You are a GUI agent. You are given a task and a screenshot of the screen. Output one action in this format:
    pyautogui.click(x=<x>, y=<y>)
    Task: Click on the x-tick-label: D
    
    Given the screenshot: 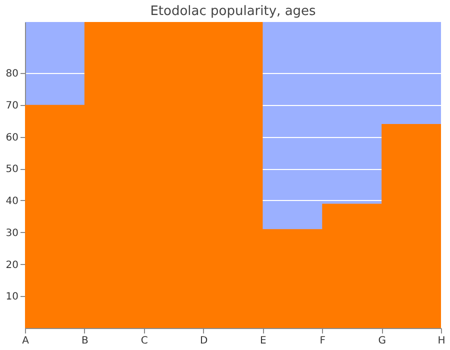 What is the action you would take?
    pyautogui.click(x=204, y=341)
    